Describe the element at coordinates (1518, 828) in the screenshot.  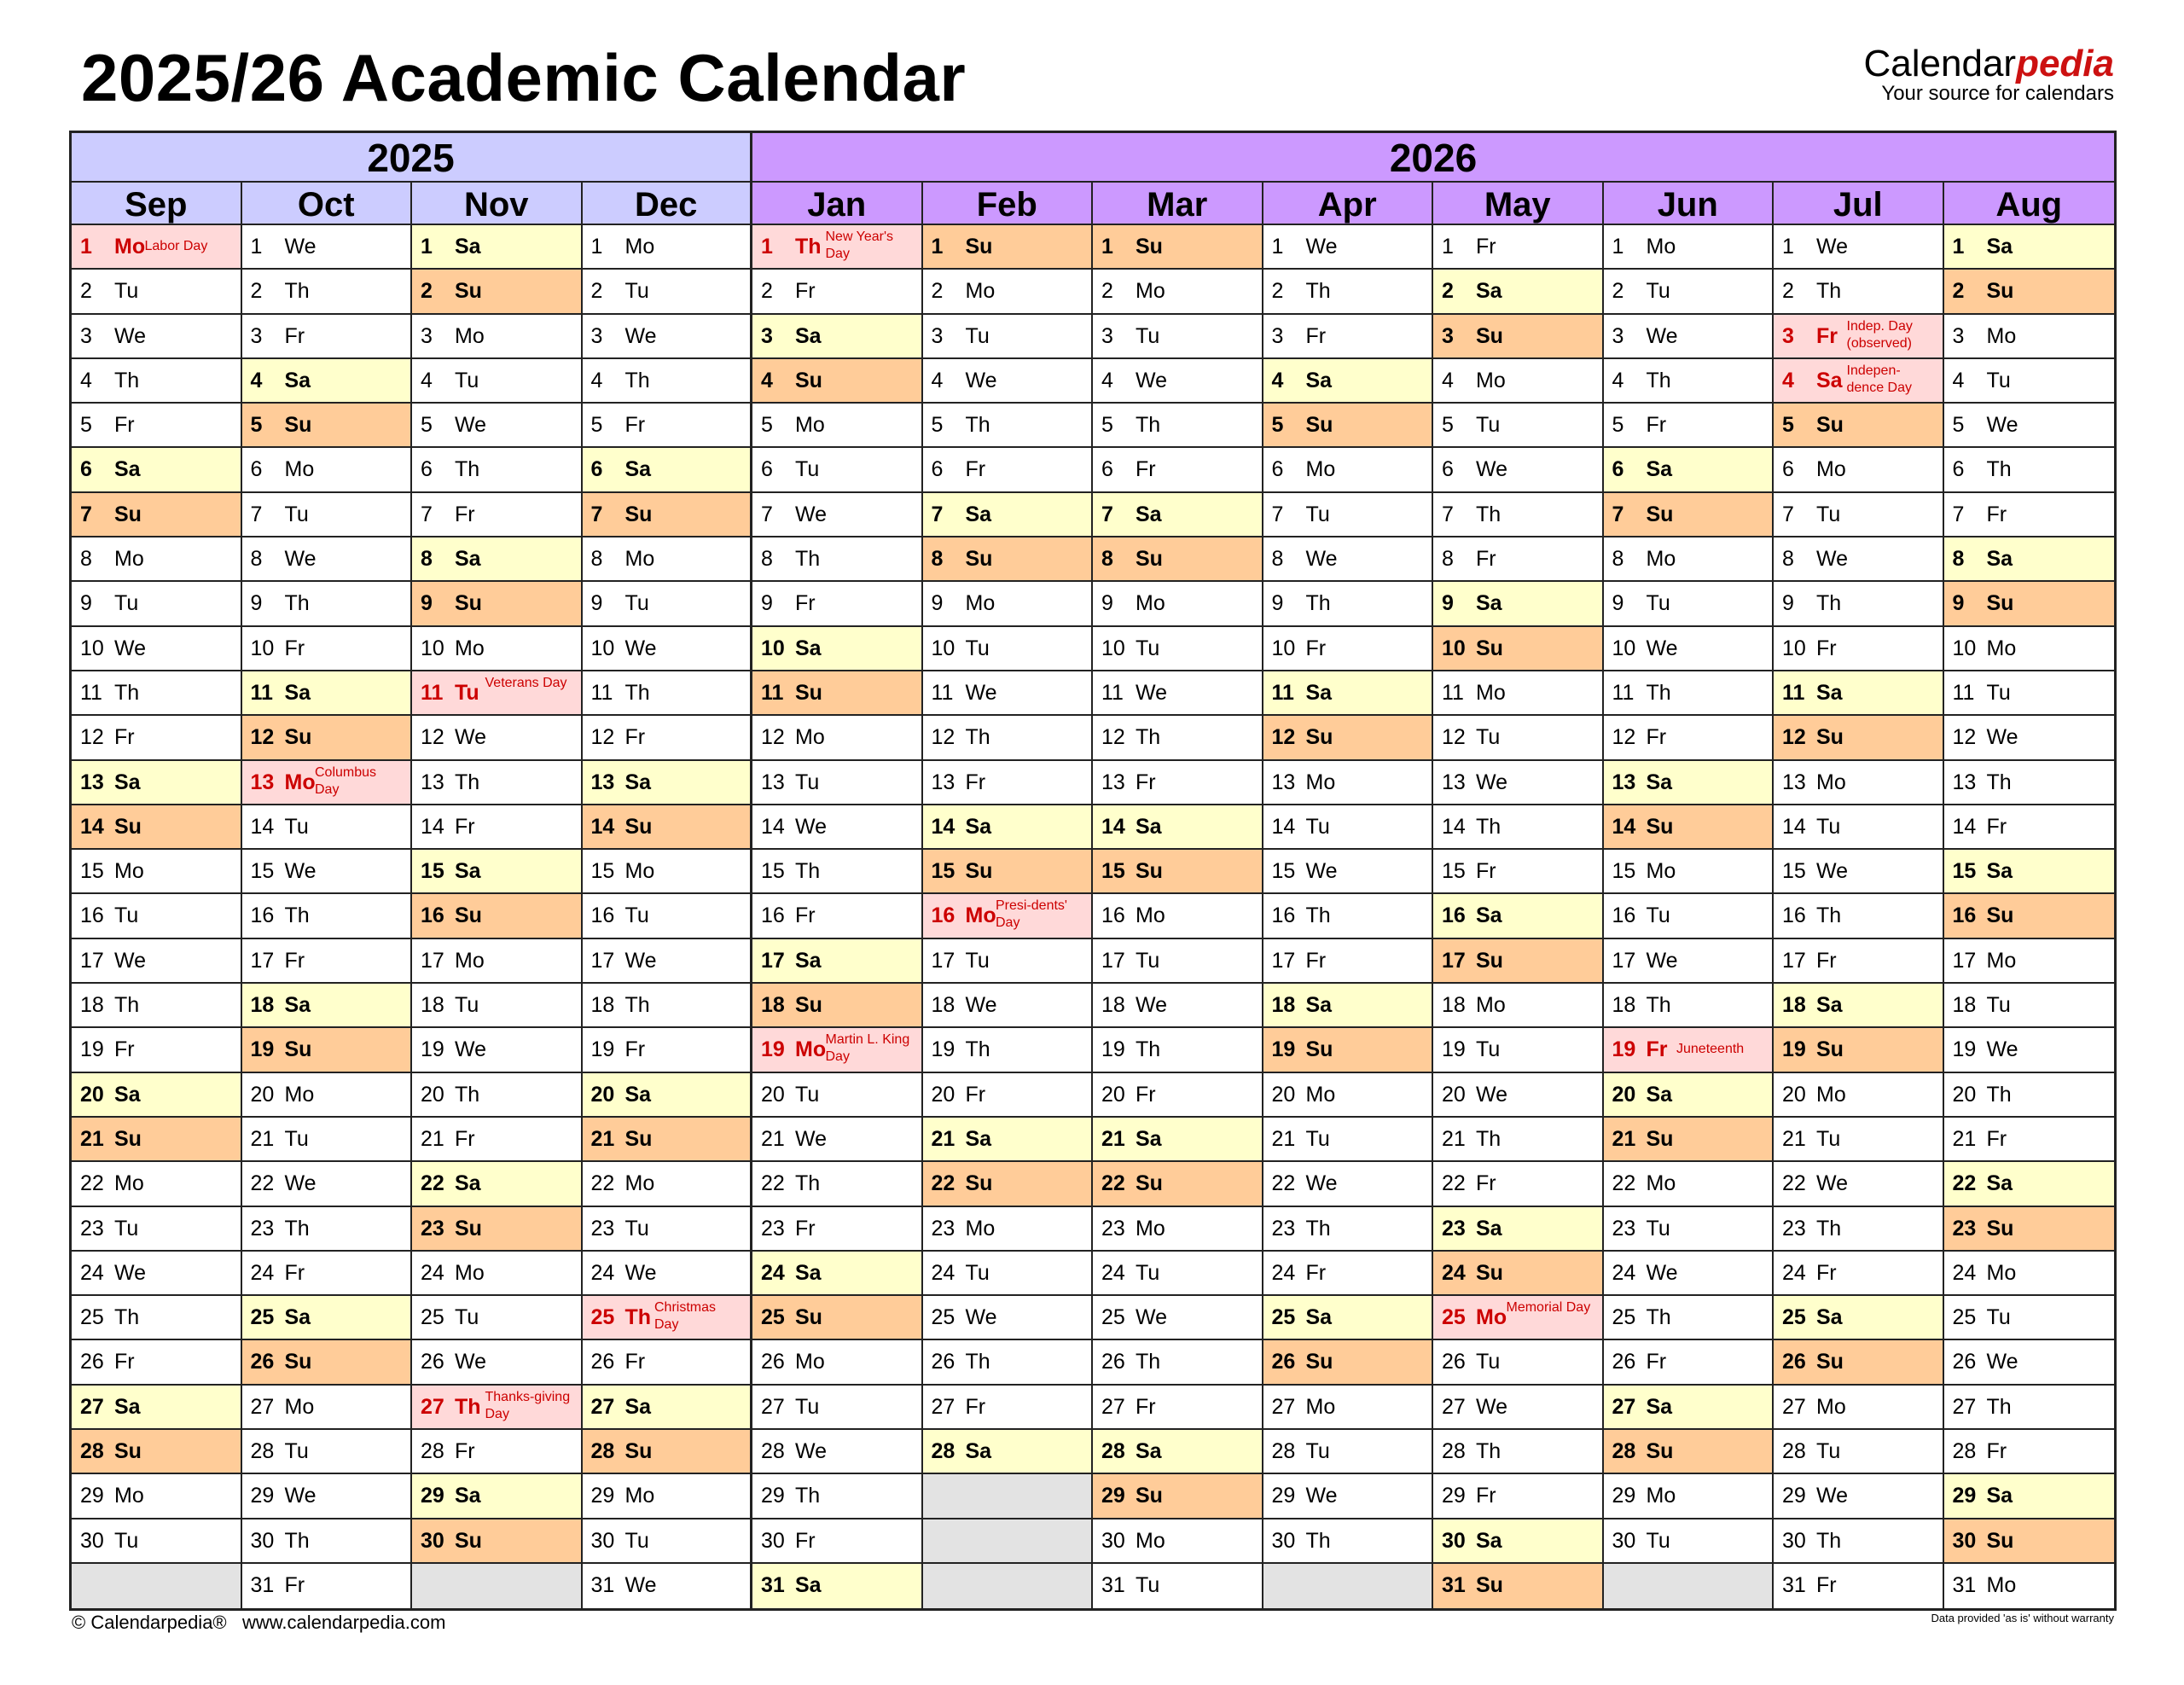
I see `day-cell: 14 Th` at that location.